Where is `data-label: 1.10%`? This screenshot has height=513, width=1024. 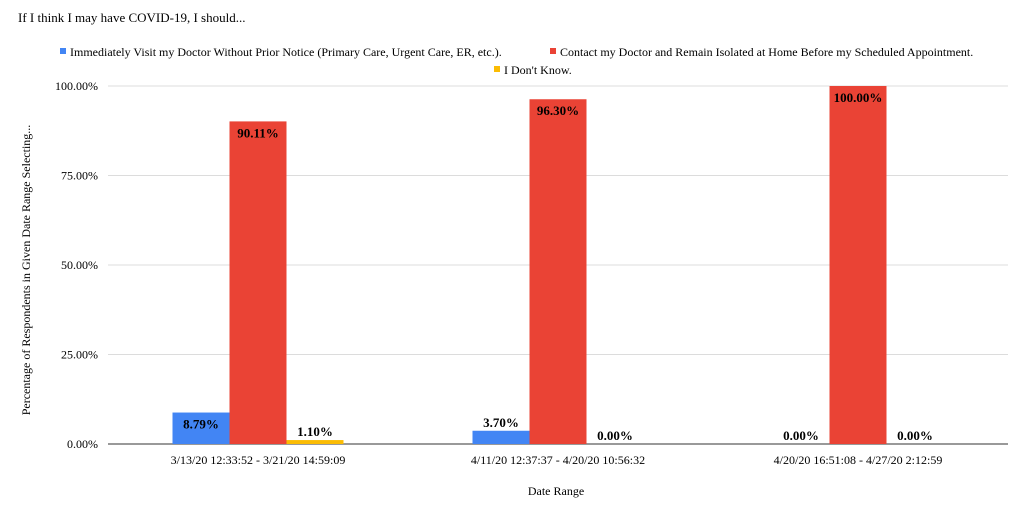
data-label: 1.10% is located at coordinates (315, 431).